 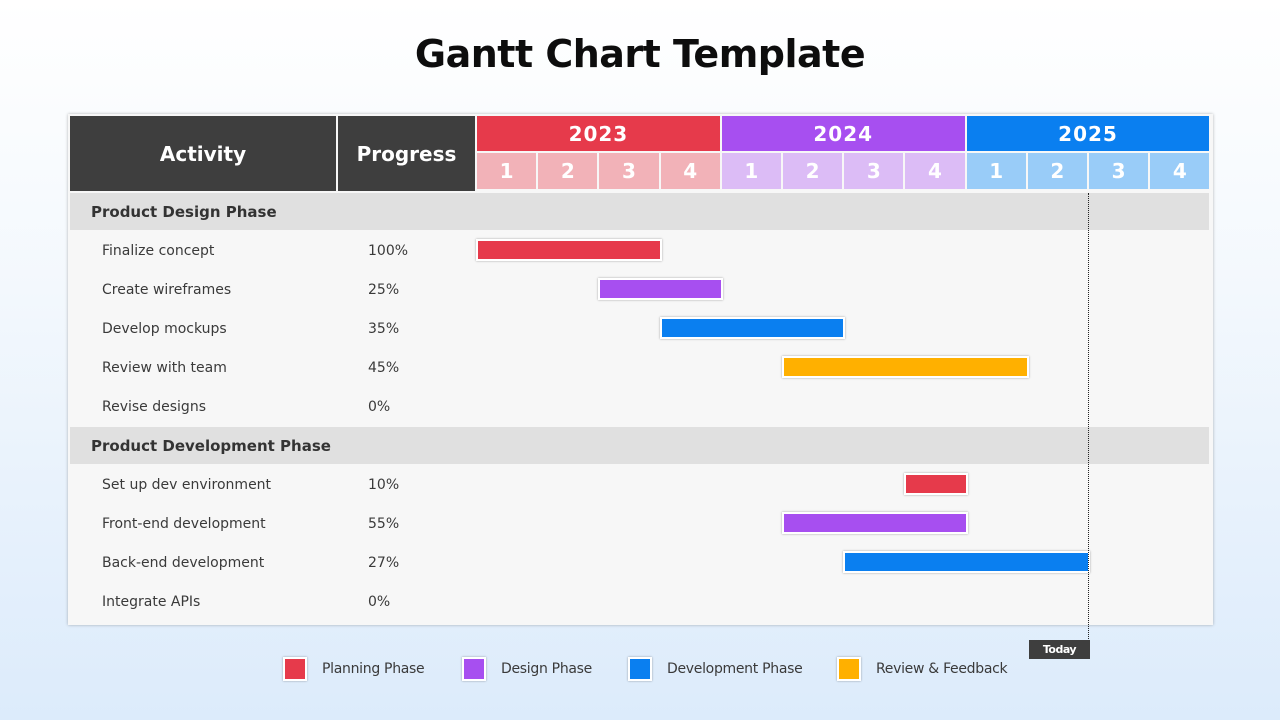 What do you see at coordinates (406, 328) in the screenshot?
I see `task-progress: 35%` at bounding box center [406, 328].